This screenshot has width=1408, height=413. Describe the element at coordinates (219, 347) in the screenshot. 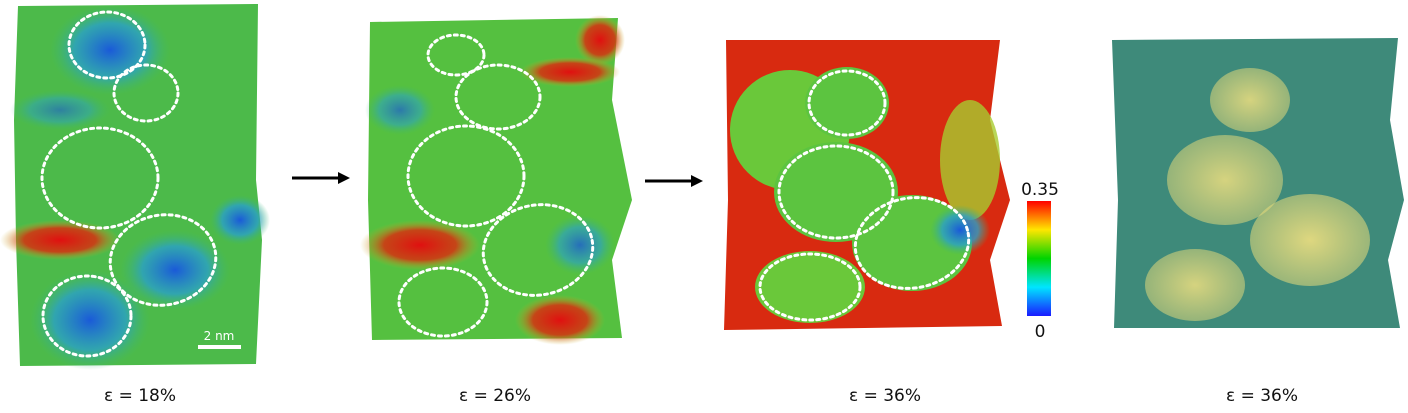

I see `scale-bar` at that location.